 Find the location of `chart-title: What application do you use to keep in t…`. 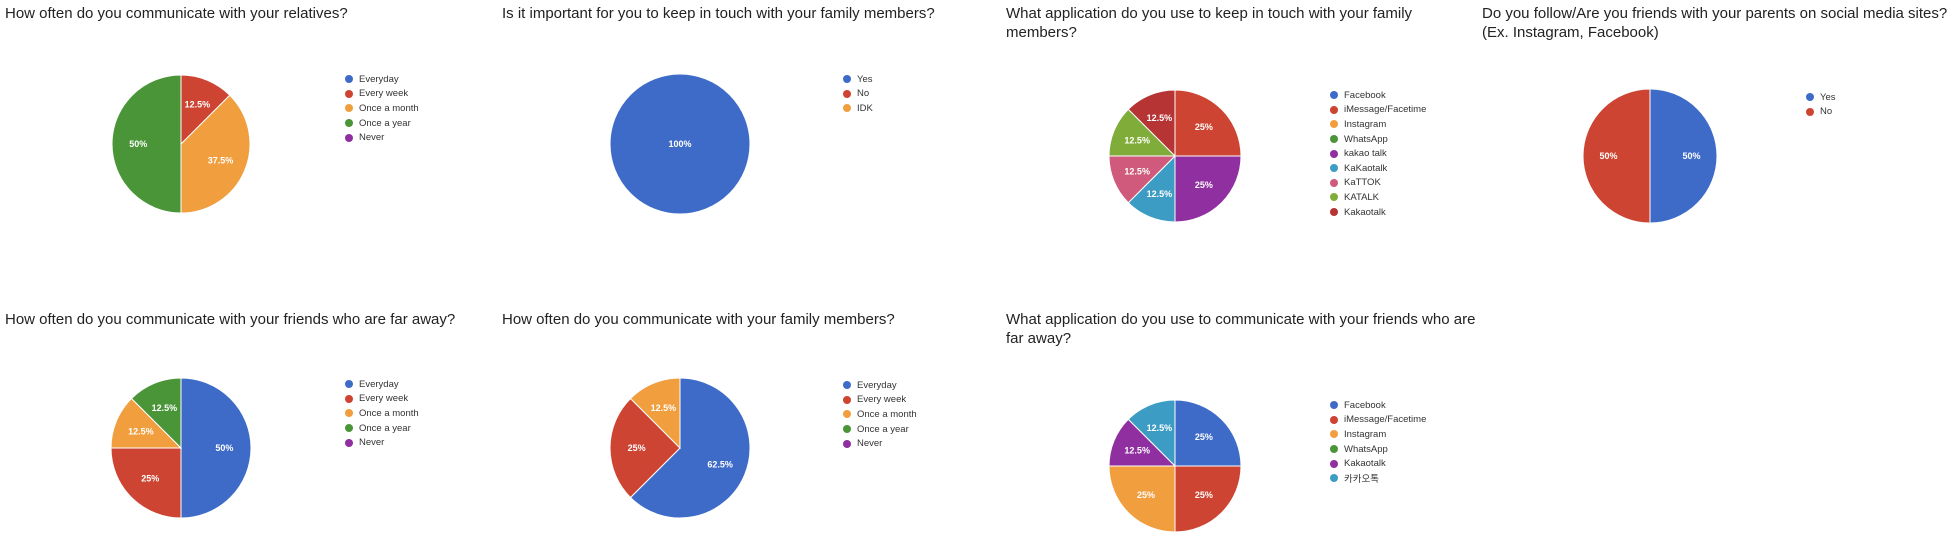

chart-title: What application do you use to keep in t… is located at coordinates (1209, 23).